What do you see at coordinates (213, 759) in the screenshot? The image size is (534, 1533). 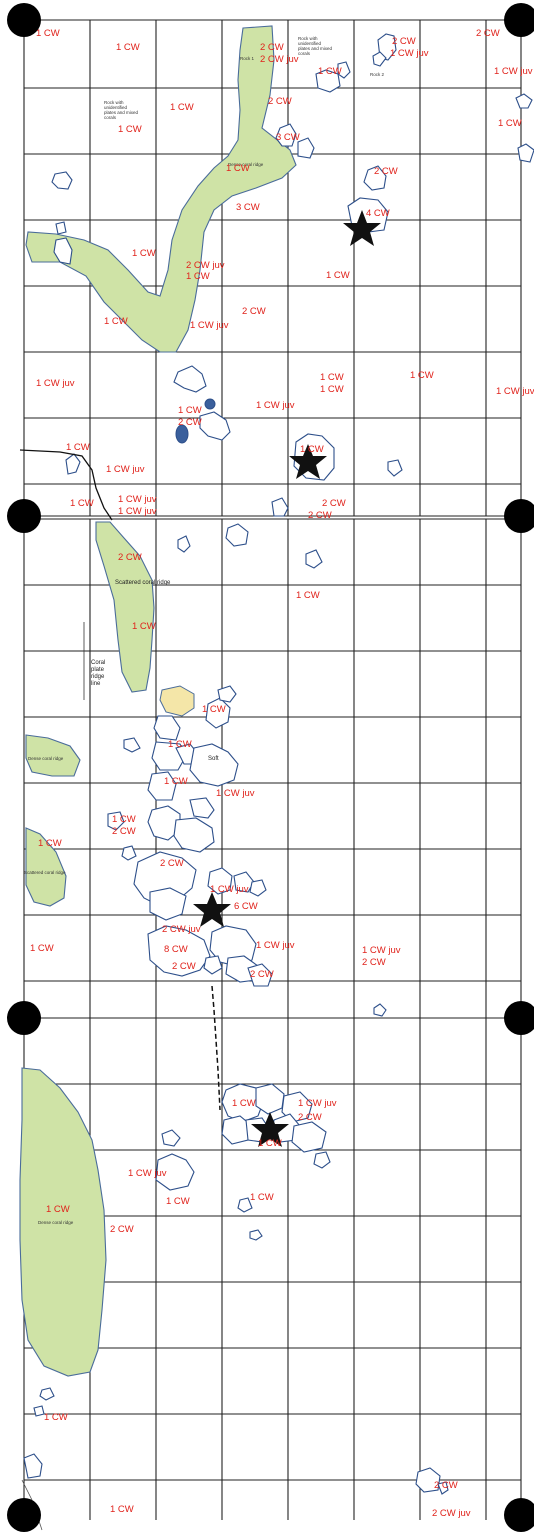 I see `feature-label: Soft` at bounding box center [213, 759].